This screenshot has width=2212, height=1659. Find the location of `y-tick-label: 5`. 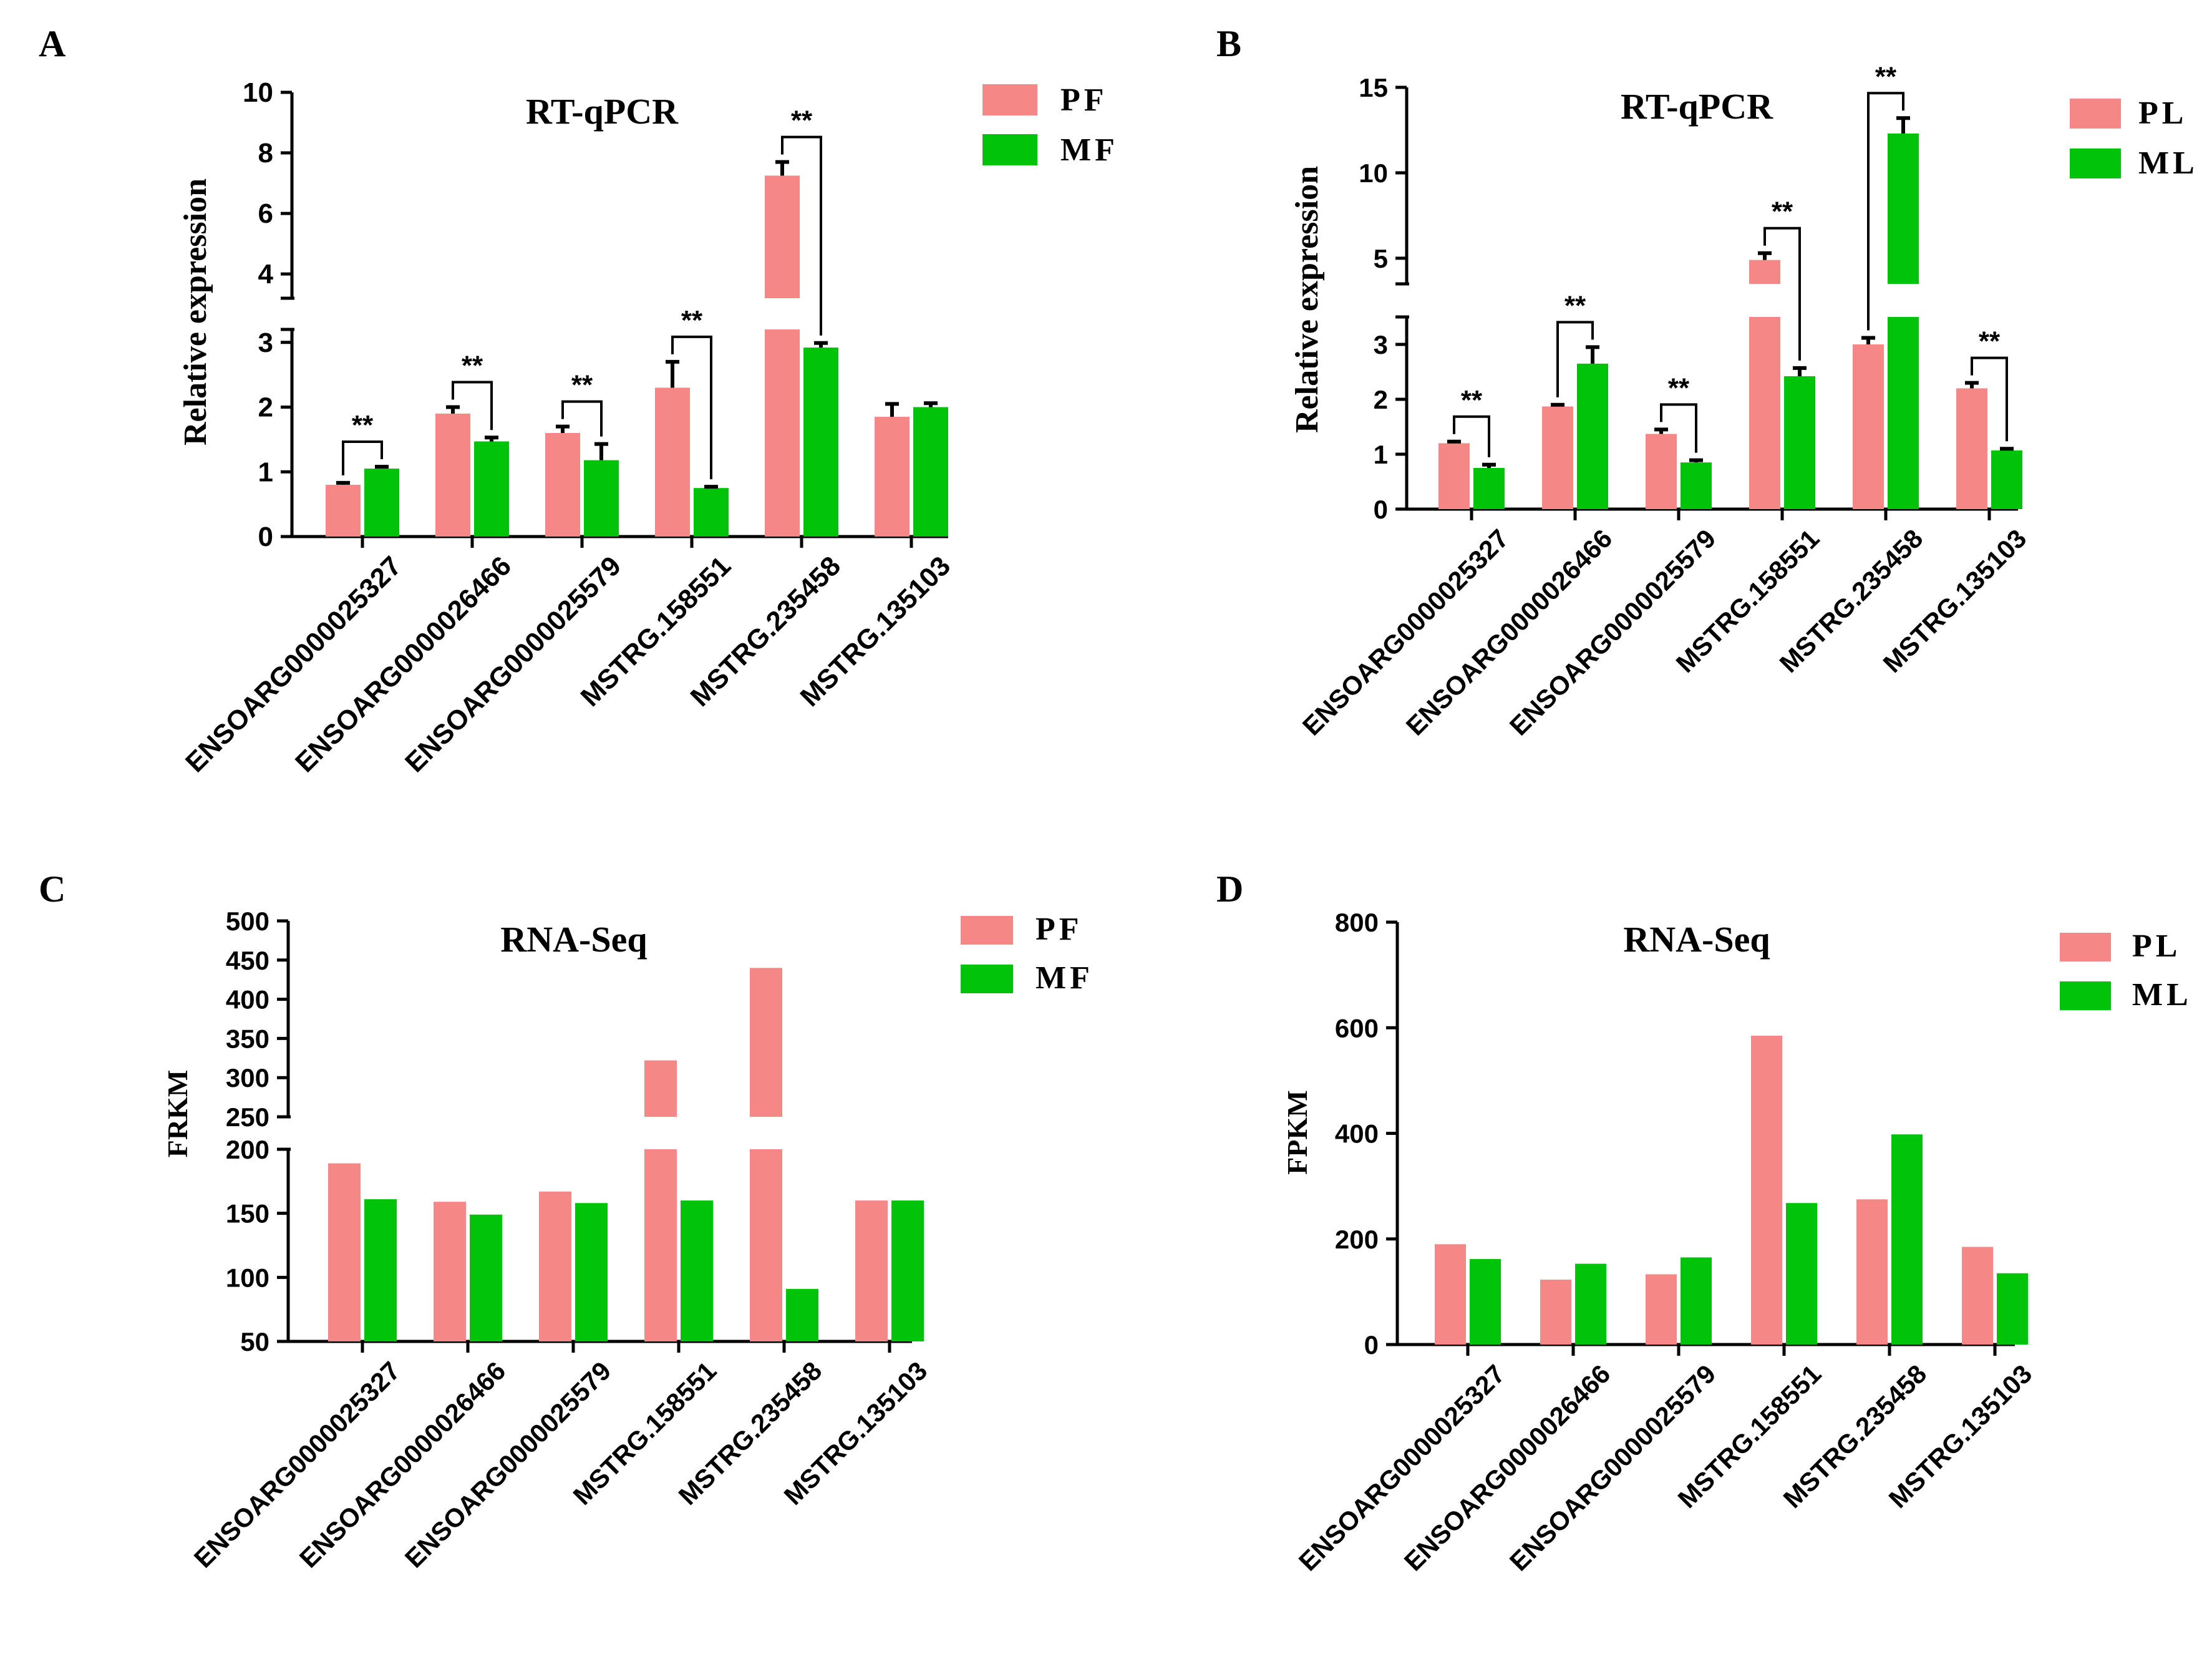

y-tick-label: 5 is located at coordinates (1381, 258).